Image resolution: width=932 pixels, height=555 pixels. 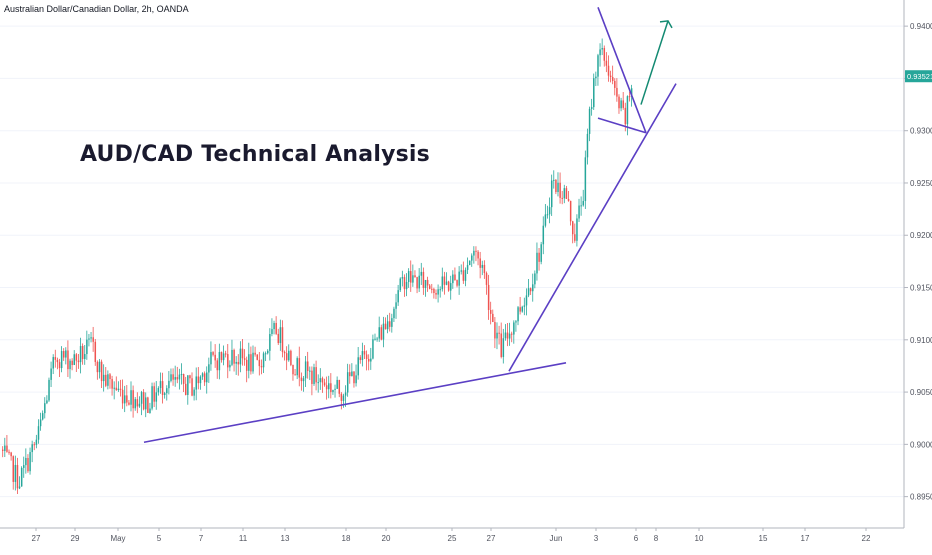 What do you see at coordinates (919, 76) in the screenshot?
I see `last-price-label: 0.93521` at bounding box center [919, 76].